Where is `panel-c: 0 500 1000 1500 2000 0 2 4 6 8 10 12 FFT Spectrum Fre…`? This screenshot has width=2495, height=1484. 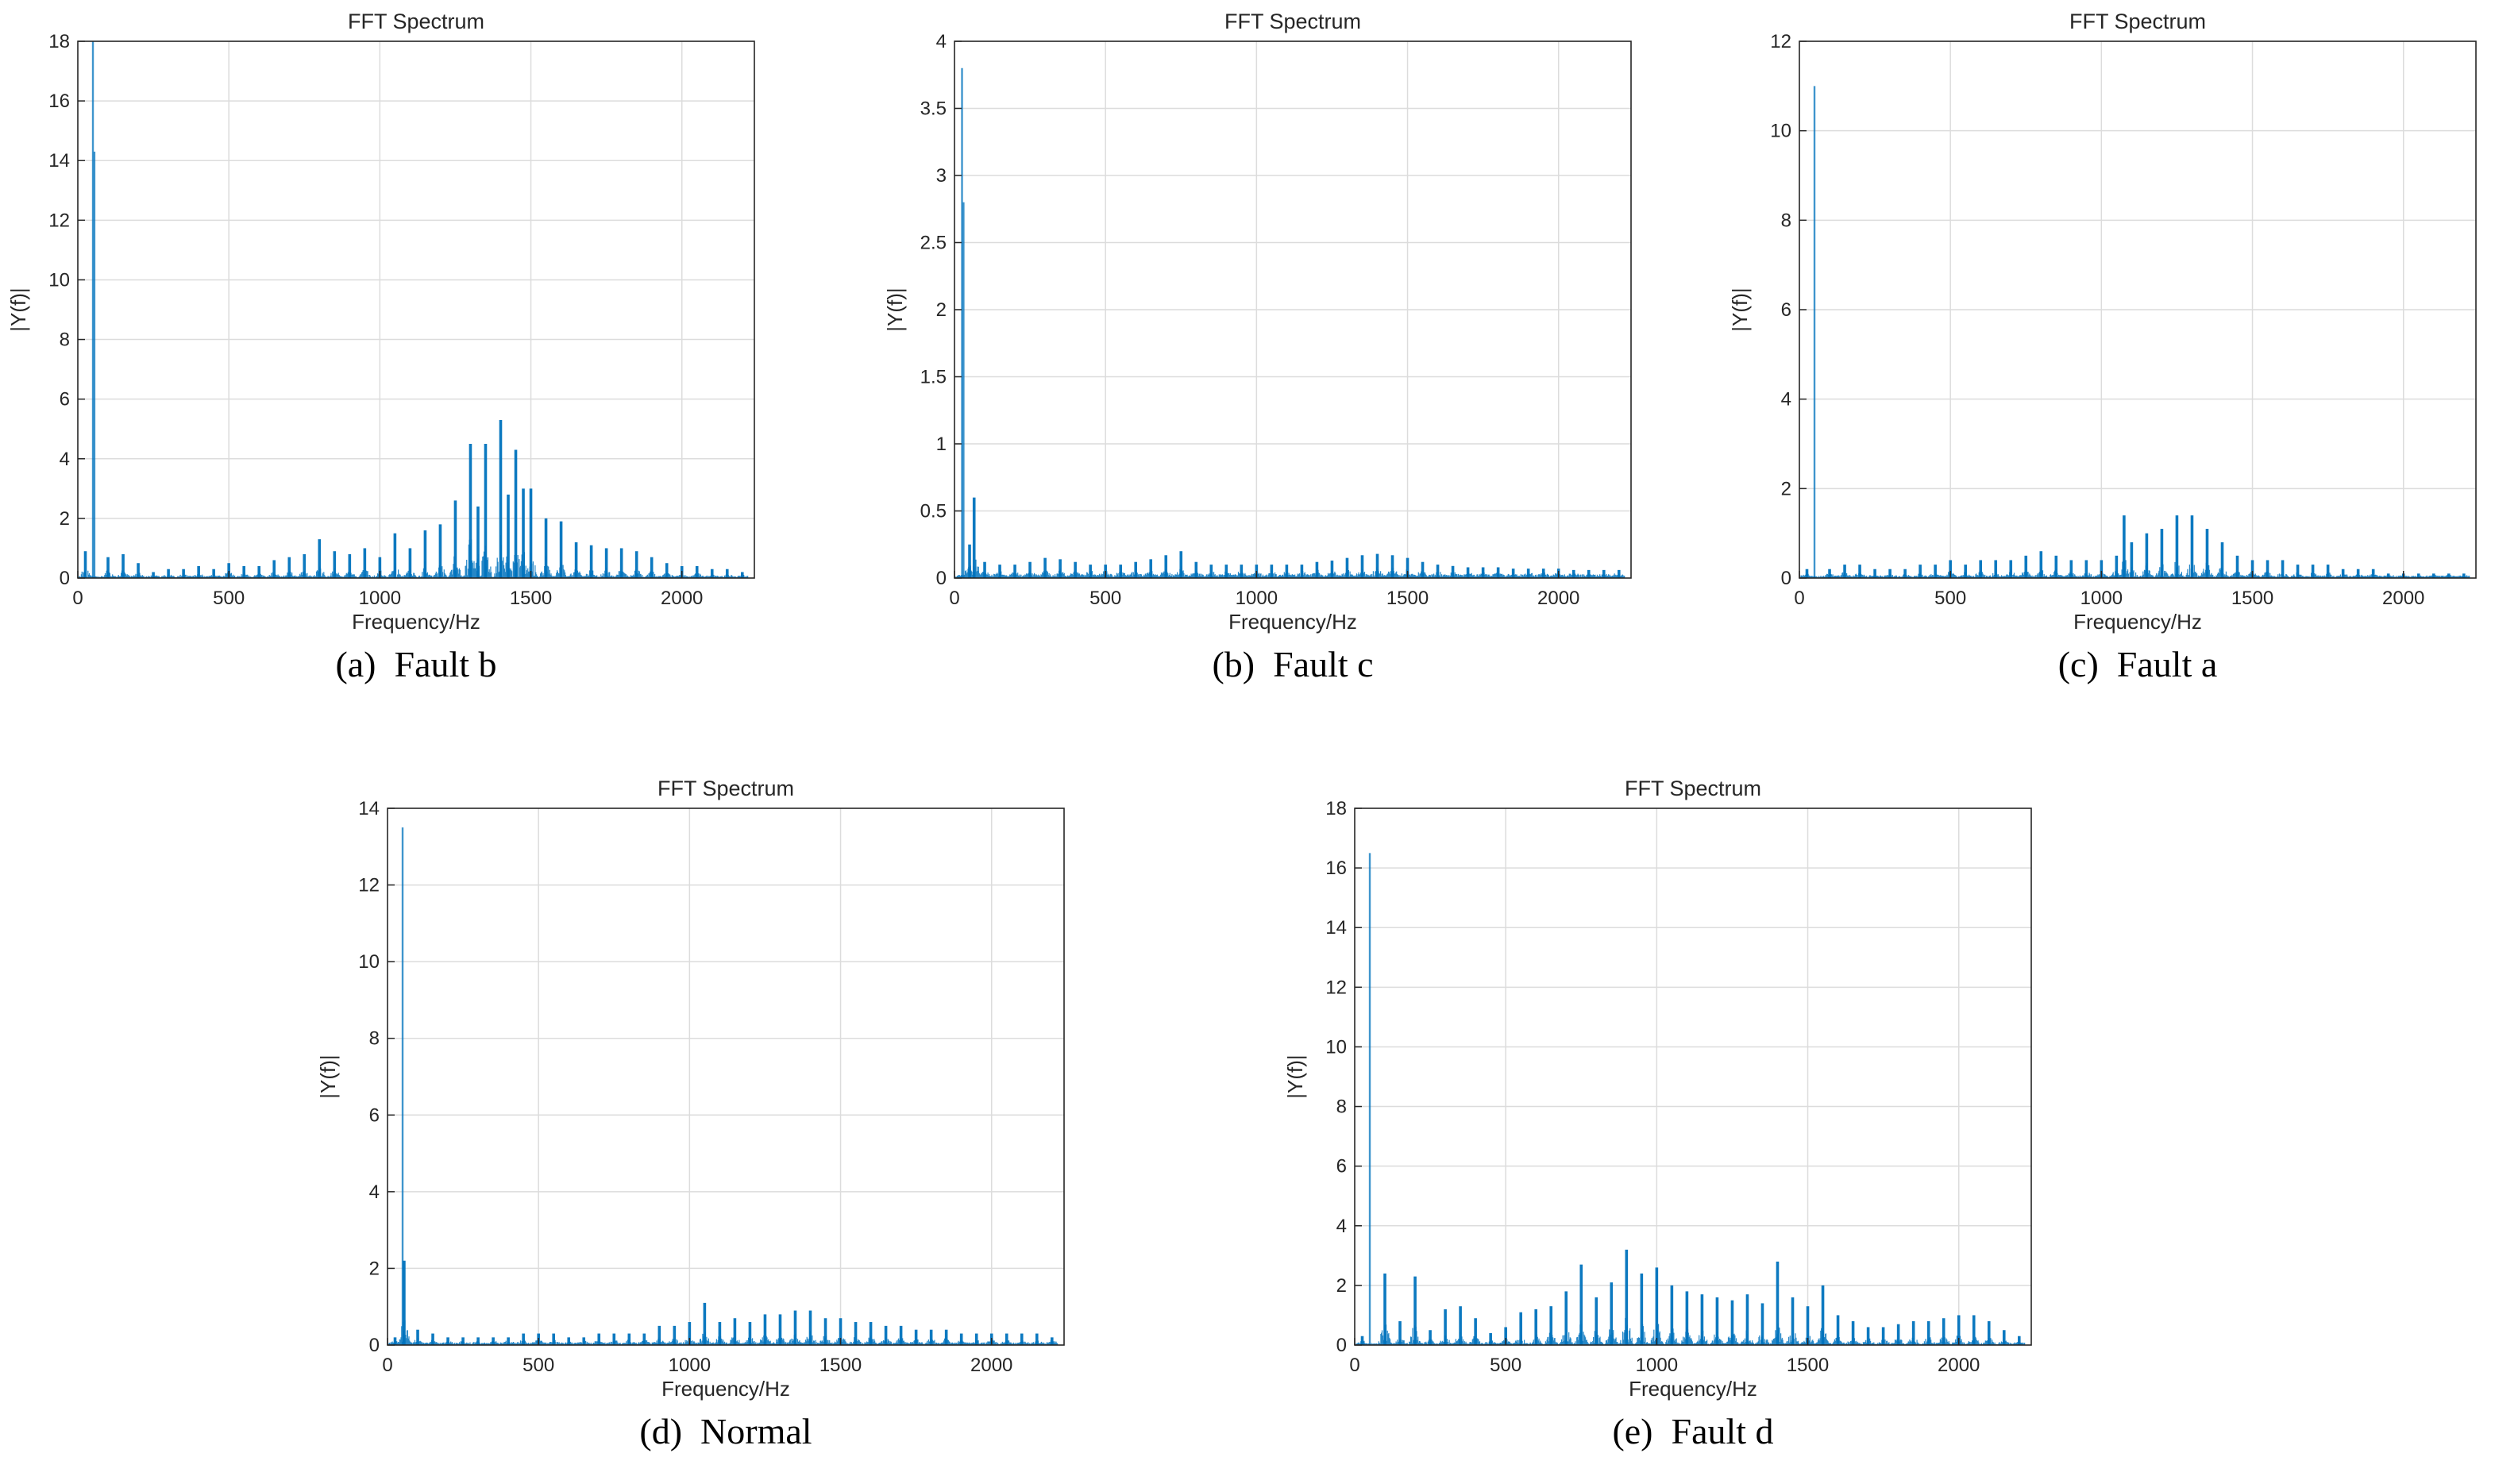 panel-c: 0 500 1000 1500 2000 0 2 4 6 8 10 12 FFT Spectrum Fre… is located at coordinates (2102, 347).